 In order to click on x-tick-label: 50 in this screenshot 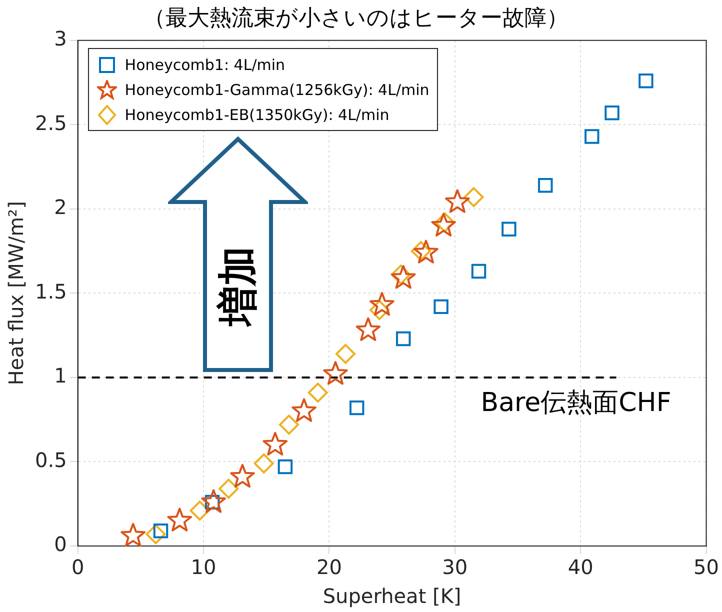, I will do `click(706, 567)`.